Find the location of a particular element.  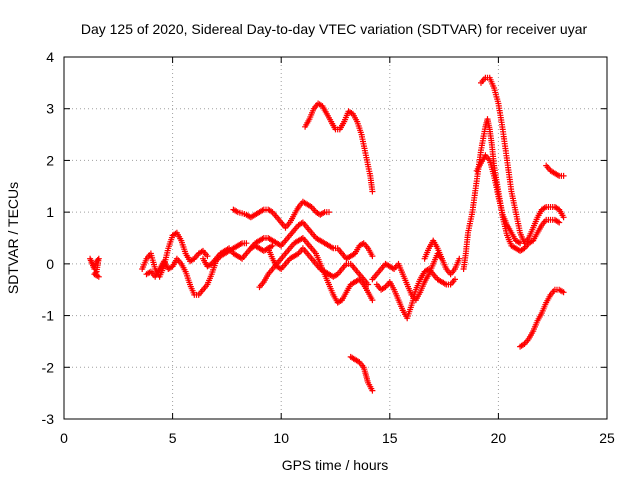

x-tick-label: 20 is located at coordinates (499, 438).